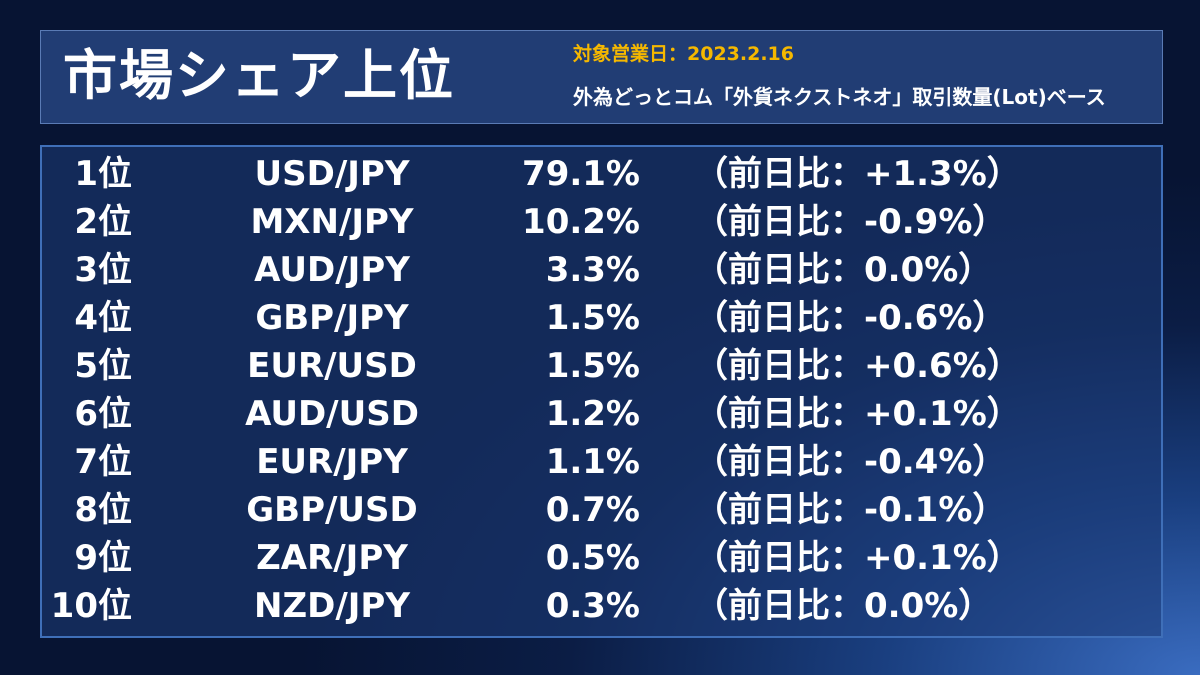  Describe the element at coordinates (103, 510) in the screenshot. I see `rank-cell: 8位` at that location.